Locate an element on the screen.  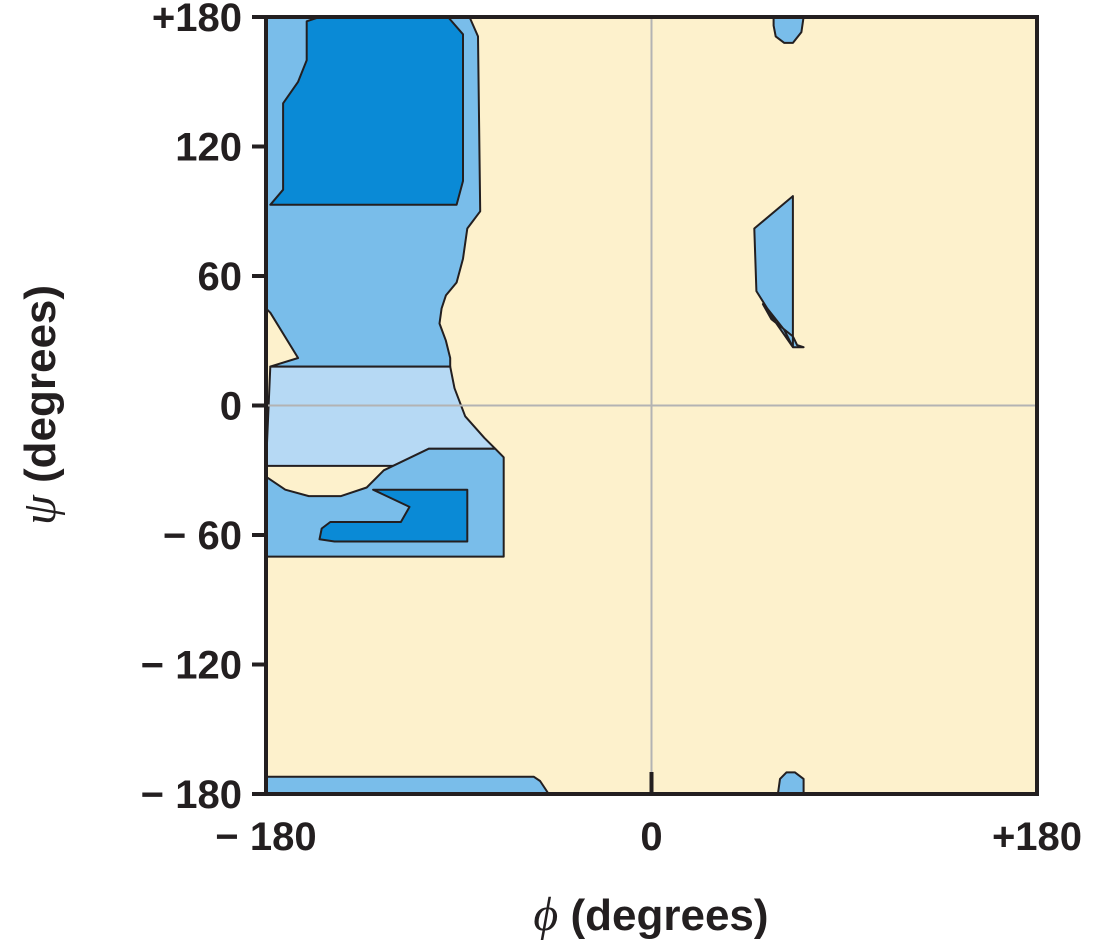
y-tick-label: − 180 is located at coordinates (191, 795).